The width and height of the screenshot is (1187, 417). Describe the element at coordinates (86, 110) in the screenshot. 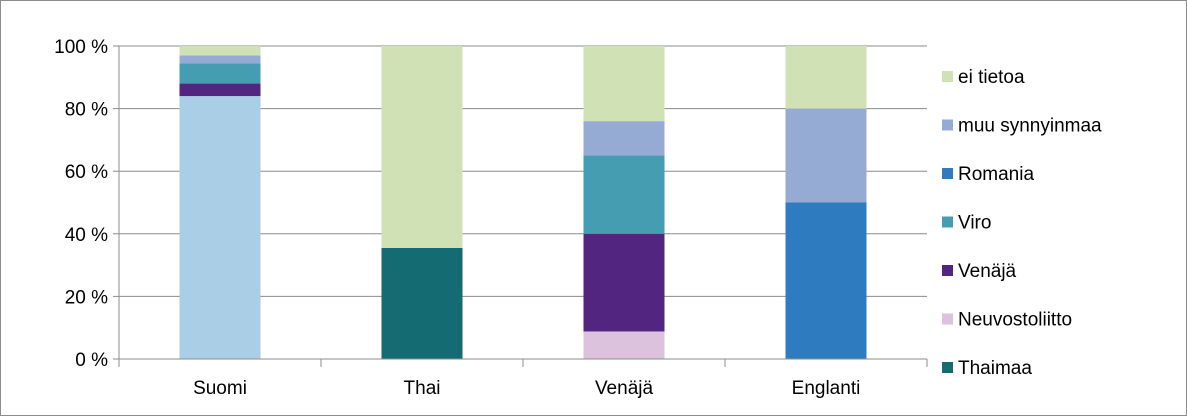

I see `y-tick-label: 80 %` at that location.